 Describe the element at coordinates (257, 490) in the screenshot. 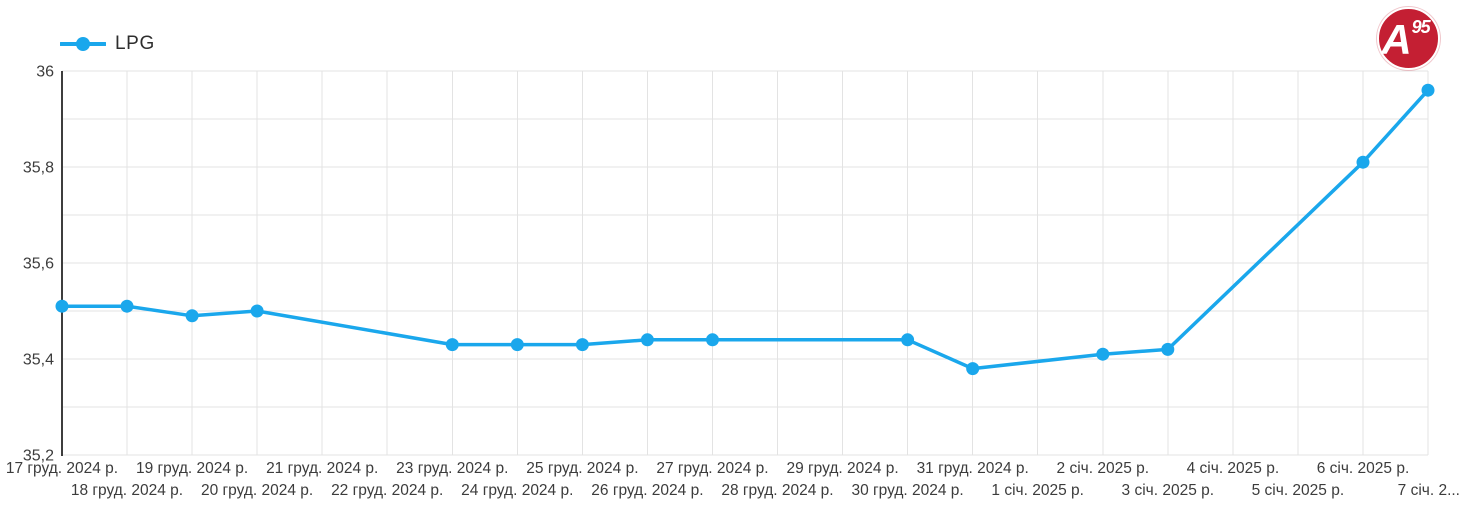

I see `x-axis-tick-label: 20 груд. 2024 р.` at that location.